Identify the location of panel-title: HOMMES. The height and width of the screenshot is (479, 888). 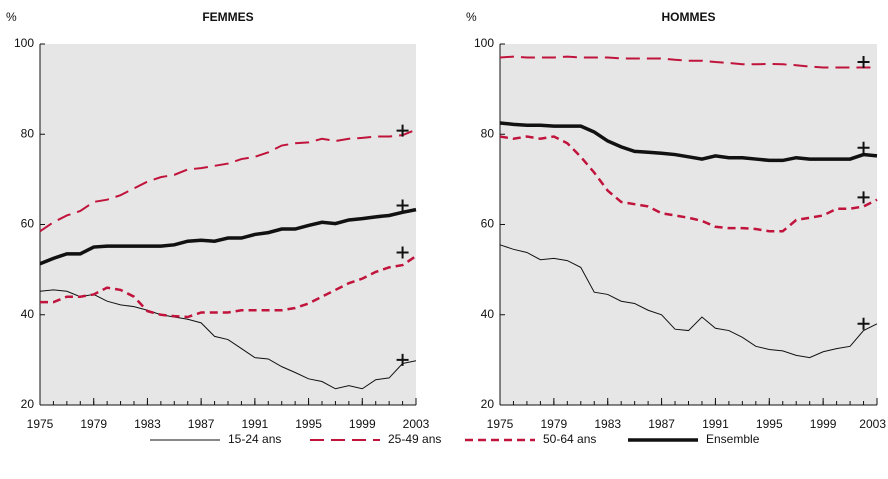
(689, 17).